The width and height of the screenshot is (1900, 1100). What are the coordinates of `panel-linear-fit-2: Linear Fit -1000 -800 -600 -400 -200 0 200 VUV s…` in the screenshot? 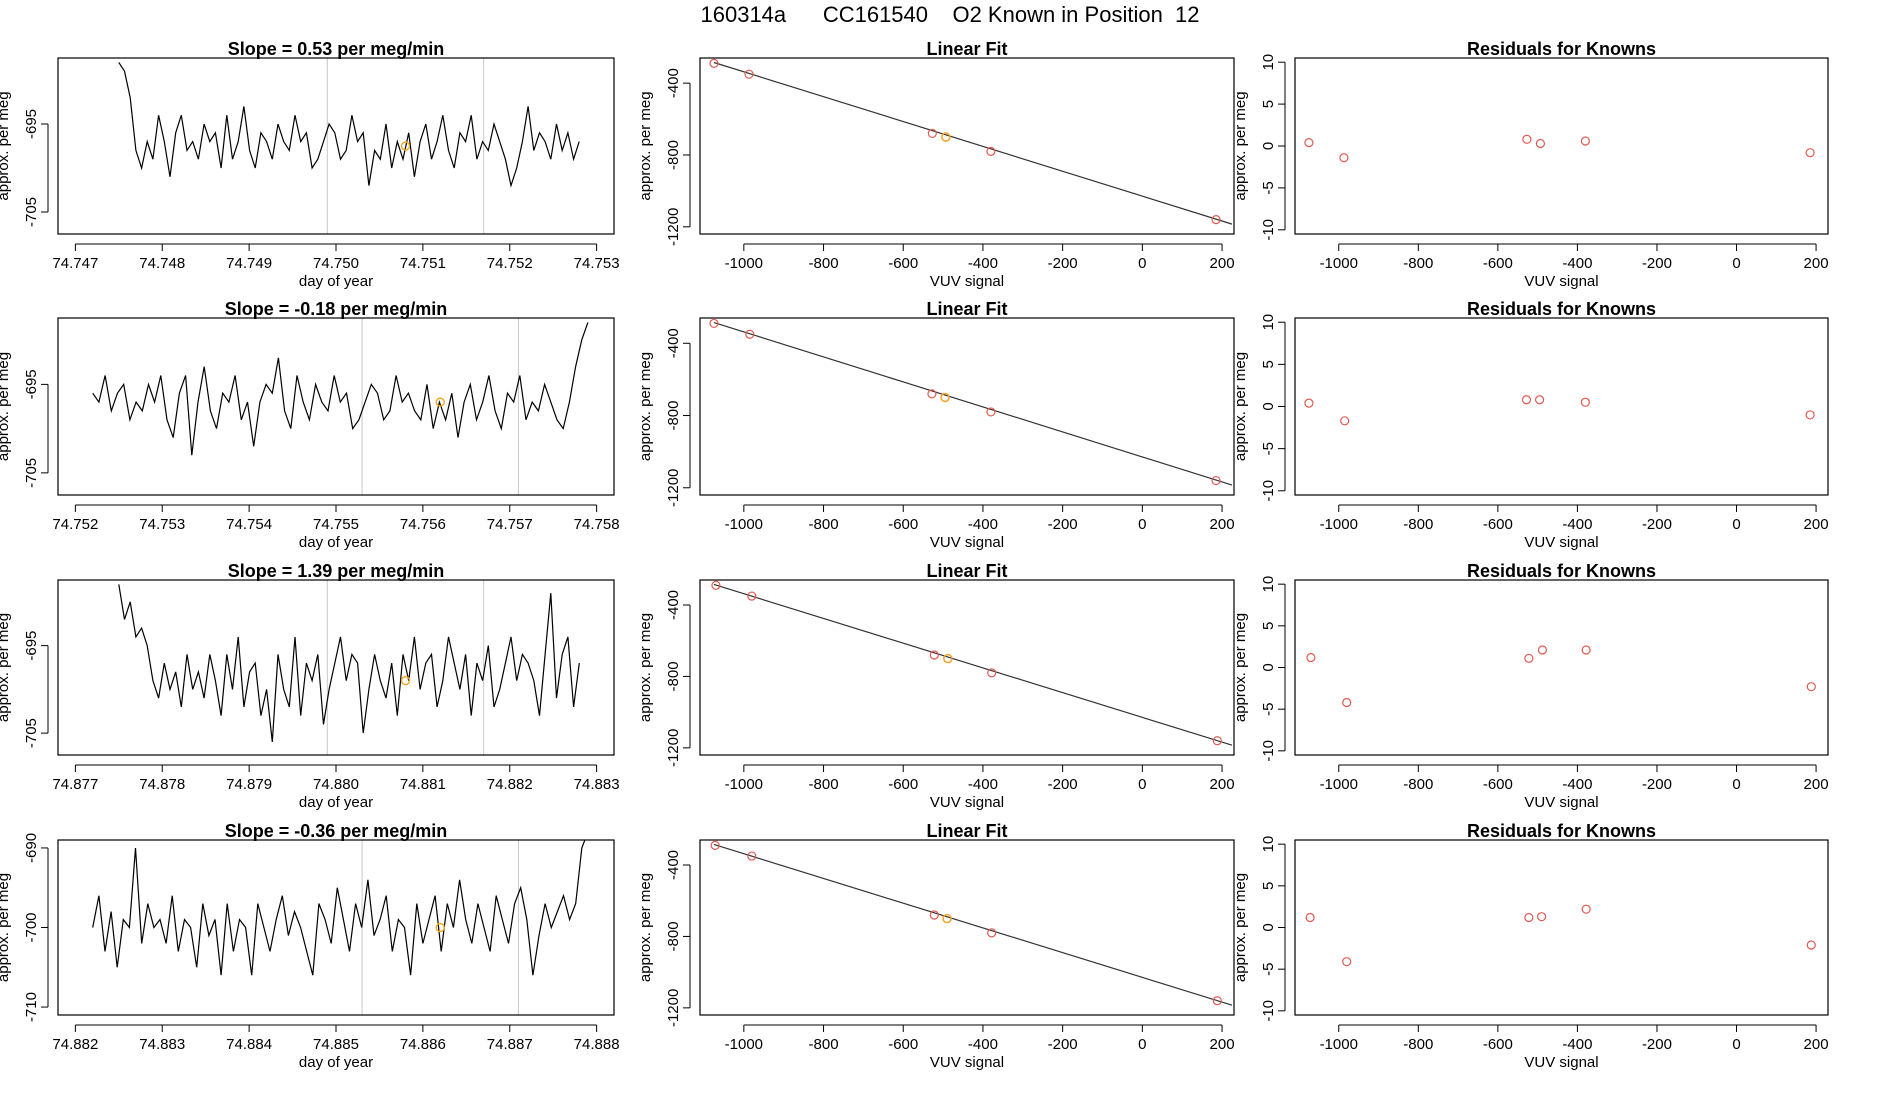 It's located at (936, 425).